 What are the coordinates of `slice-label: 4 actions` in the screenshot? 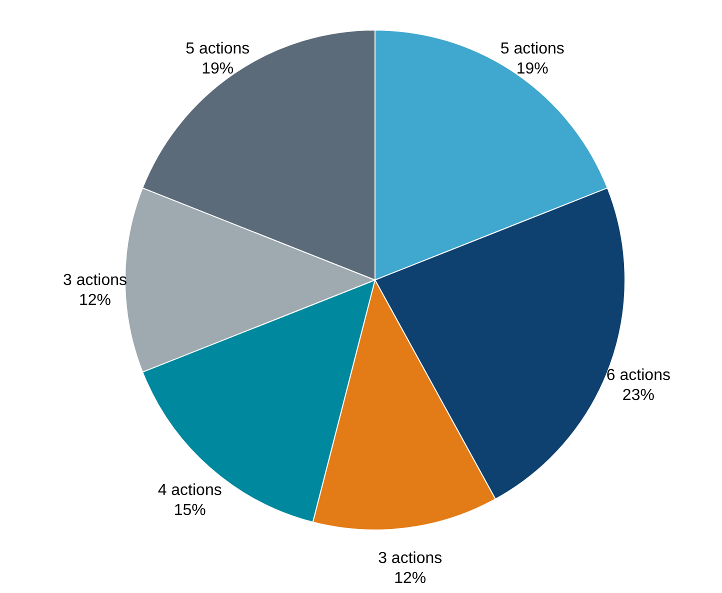 It's located at (190, 491).